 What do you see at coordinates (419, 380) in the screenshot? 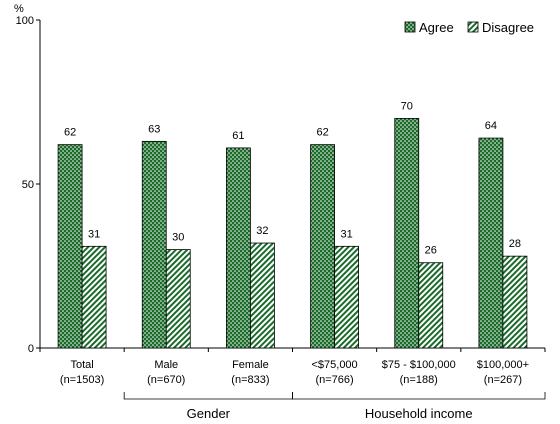
I see `category-label: (n=188)` at bounding box center [419, 380].